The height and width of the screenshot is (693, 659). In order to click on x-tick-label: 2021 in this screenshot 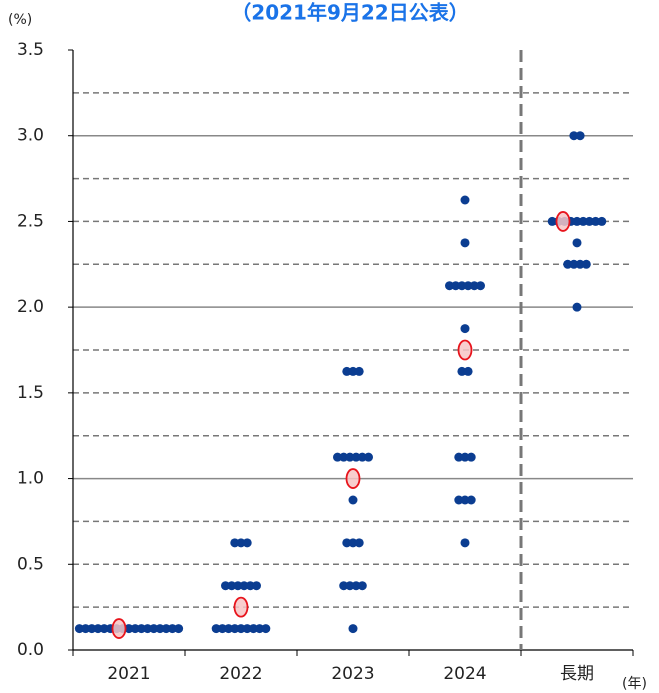, I will do `click(128, 674)`.